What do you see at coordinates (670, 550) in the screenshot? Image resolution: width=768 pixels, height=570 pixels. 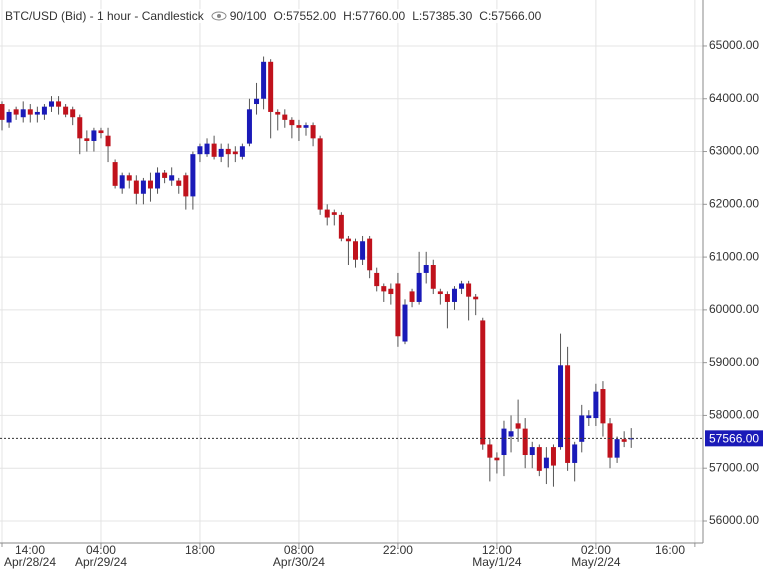 I see `x-tick-label: 16:00` at bounding box center [670, 550].